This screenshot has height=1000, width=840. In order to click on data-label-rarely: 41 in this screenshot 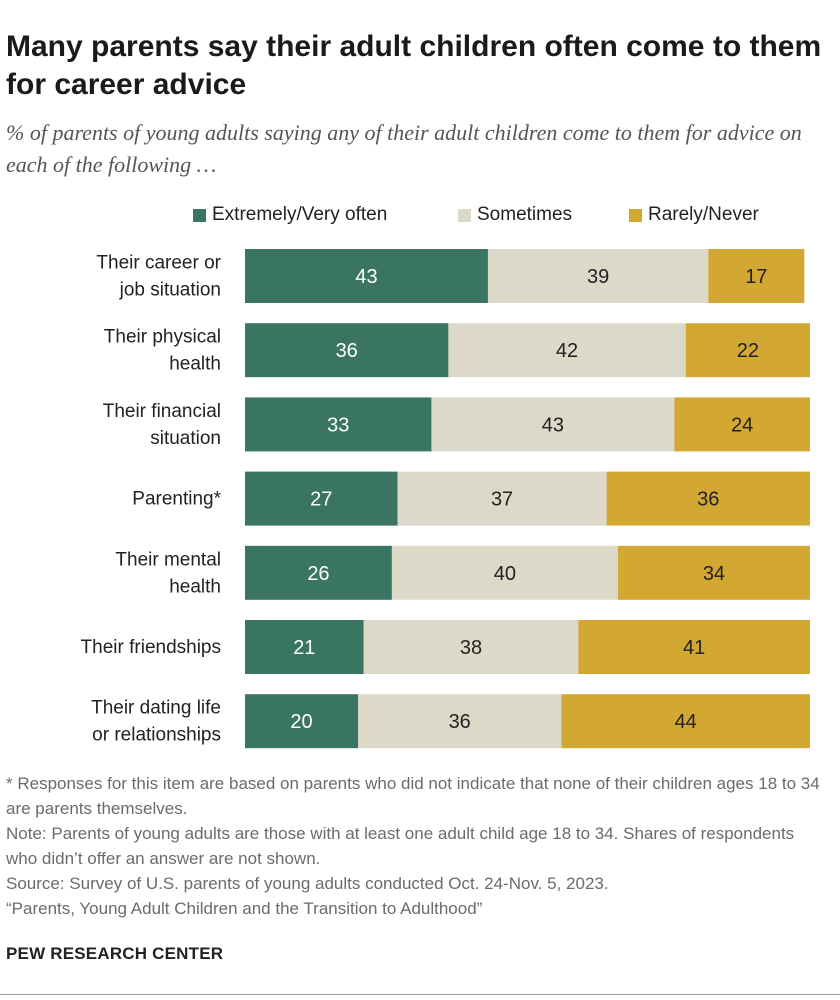, I will do `click(694, 648)`.